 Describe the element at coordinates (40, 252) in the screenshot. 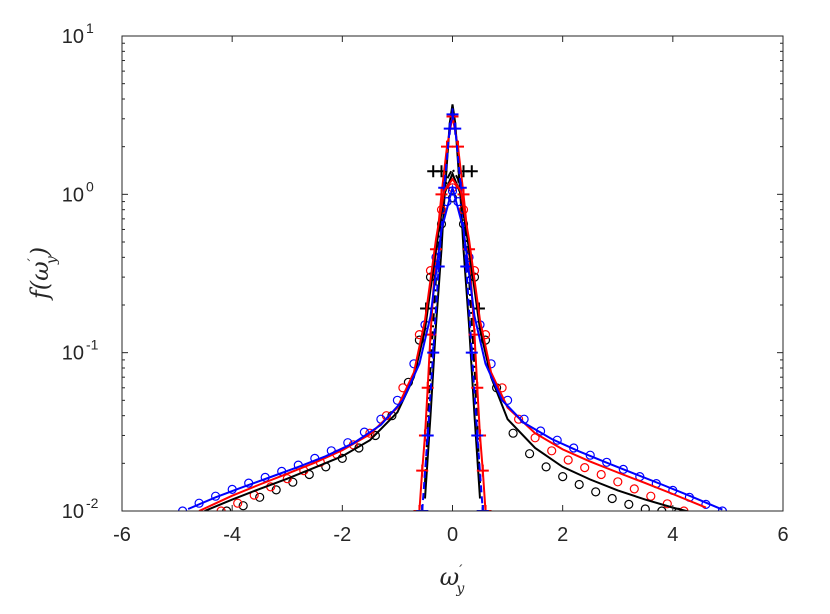

I see `y-axis-label-post: )` at that location.